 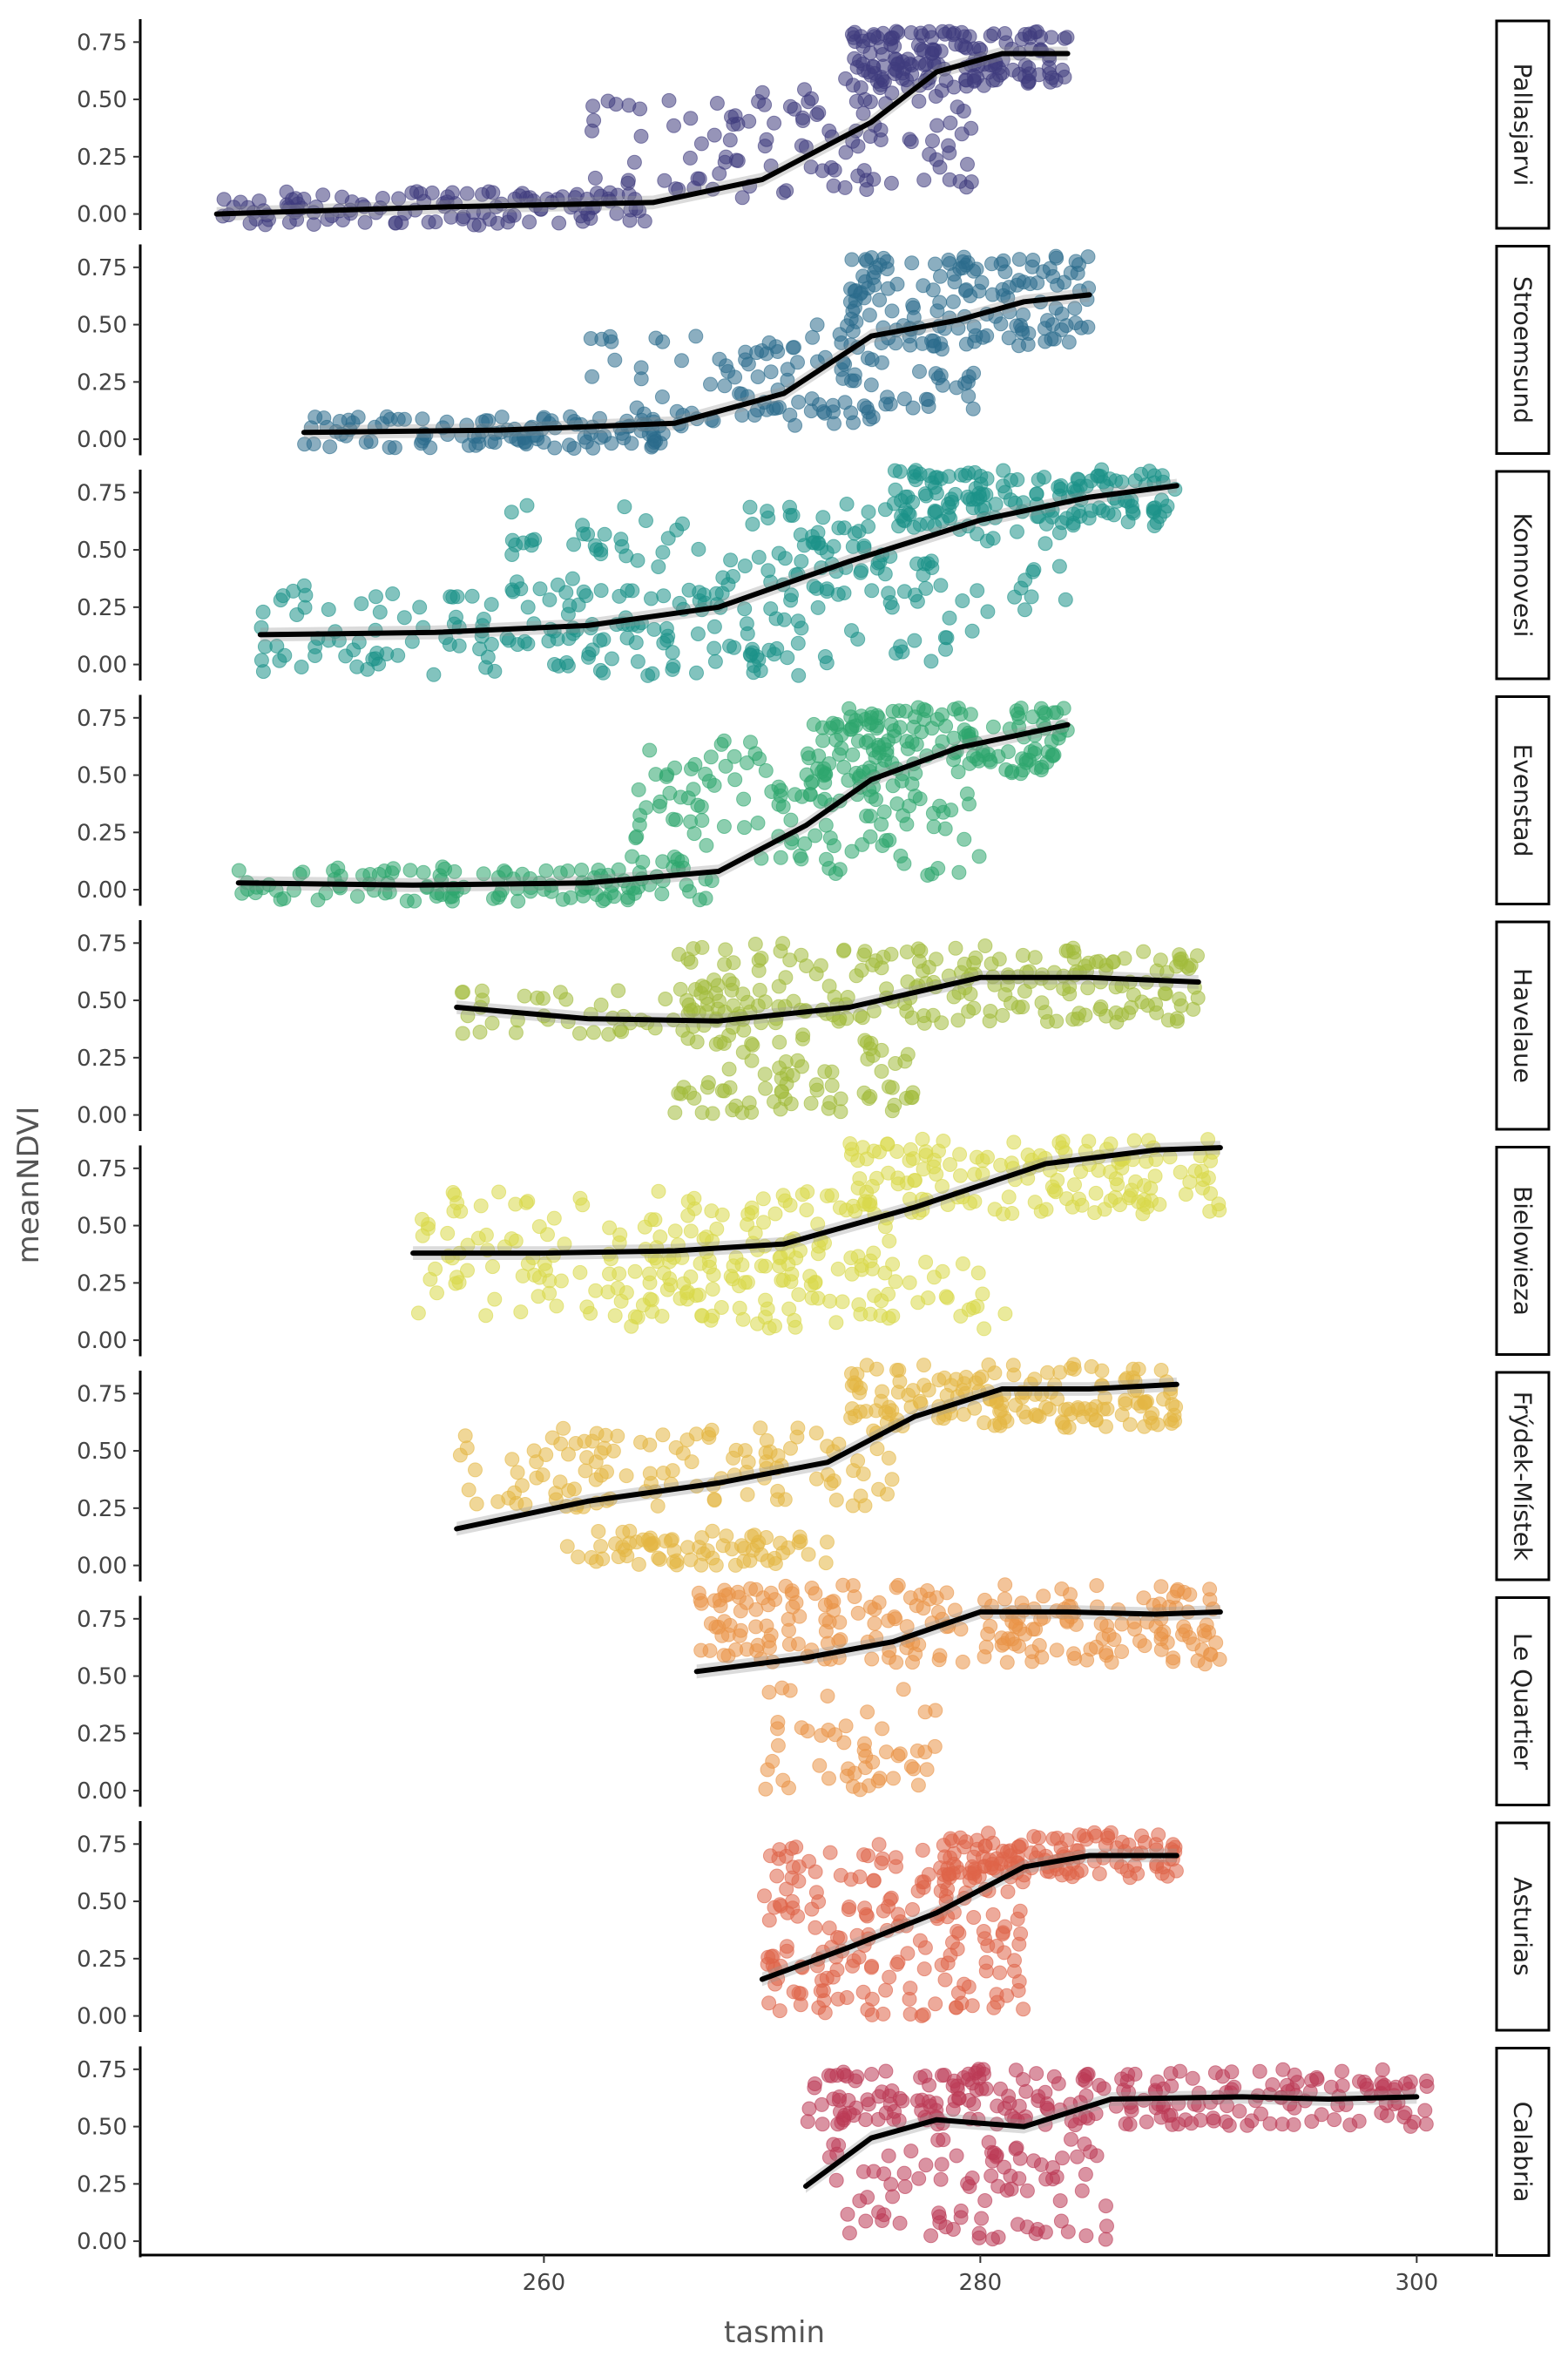 What do you see at coordinates (102, 551) in the screenshot?
I see `y-tick-label: 0.50` at bounding box center [102, 551].